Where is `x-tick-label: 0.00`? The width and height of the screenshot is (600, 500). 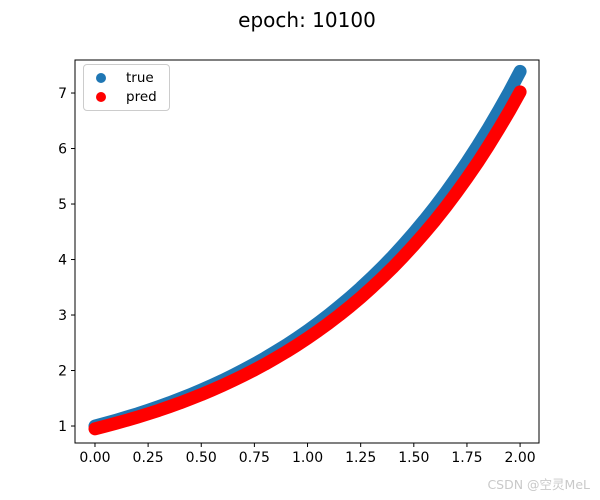
x-tick-label: 0.00 is located at coordinates (94, 458).